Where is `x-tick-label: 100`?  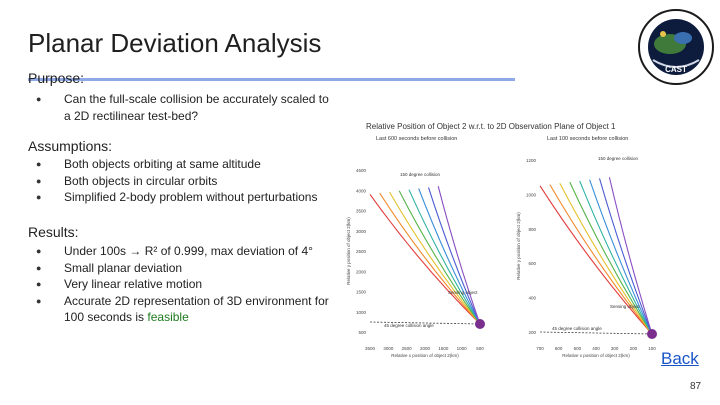 x-tick-label: 100 is located at coordinates (652, 348).